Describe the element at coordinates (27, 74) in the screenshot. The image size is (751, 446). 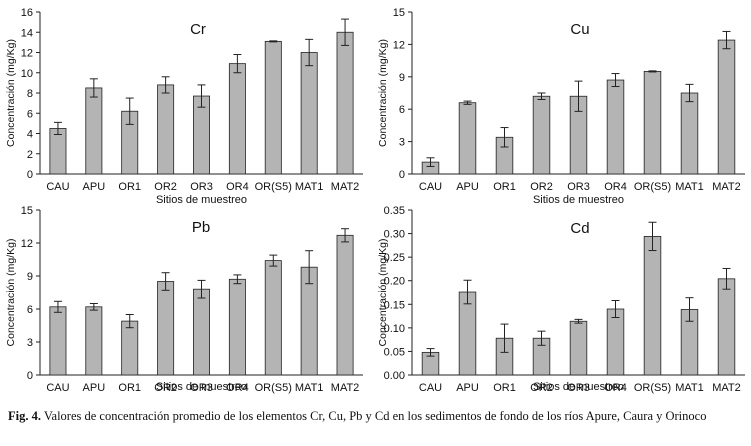
I see `y-tick-label: 10` at that location.